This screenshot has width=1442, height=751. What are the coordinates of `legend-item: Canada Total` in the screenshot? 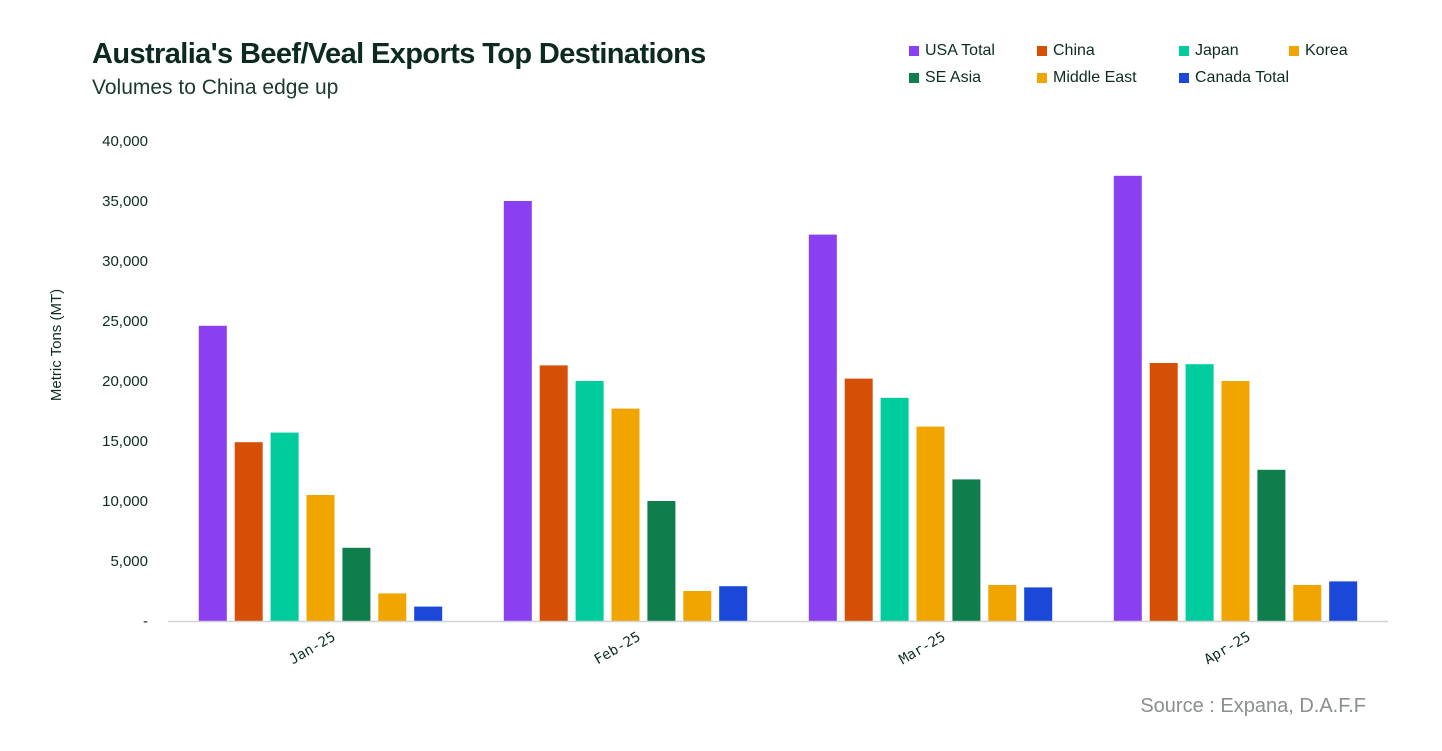 It's located at (1234, 78).